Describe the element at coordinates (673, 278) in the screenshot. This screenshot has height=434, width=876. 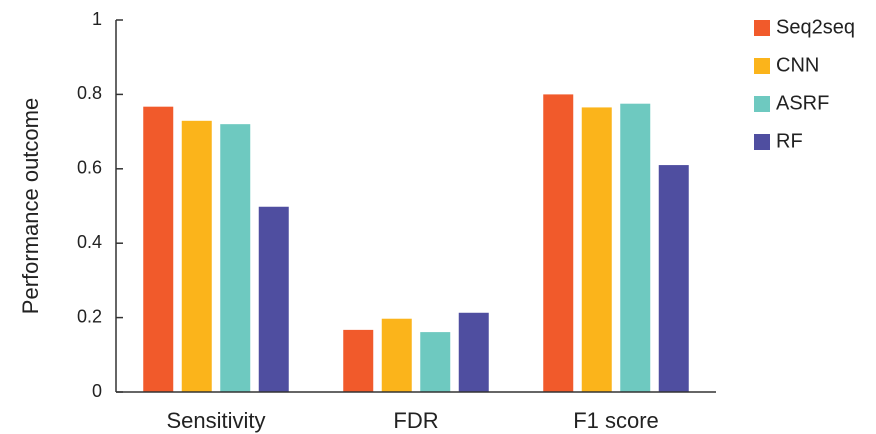
I see `bar-rf-f1-score` at that location.